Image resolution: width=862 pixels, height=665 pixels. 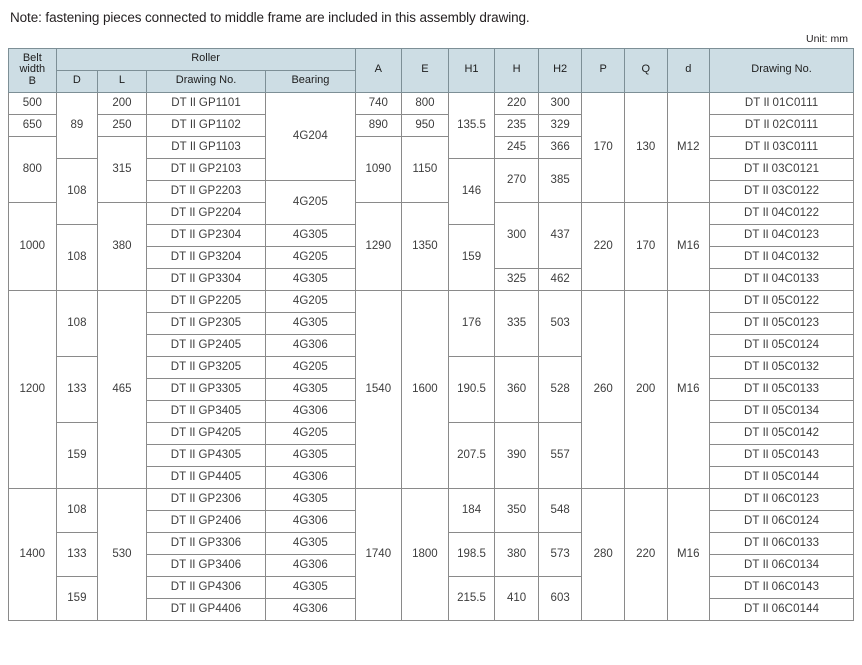 What do you see at coordinates (471, 554) in the screenshot?
I see `cell-dim-h1: 198.5` at bounding box center [471, 554].